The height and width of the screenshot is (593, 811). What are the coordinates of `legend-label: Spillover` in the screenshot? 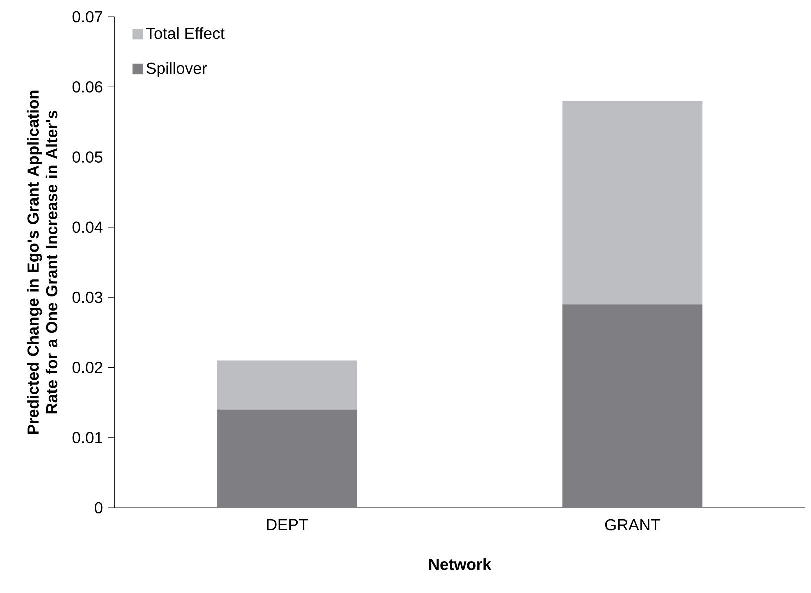 It's located at (177, 70).